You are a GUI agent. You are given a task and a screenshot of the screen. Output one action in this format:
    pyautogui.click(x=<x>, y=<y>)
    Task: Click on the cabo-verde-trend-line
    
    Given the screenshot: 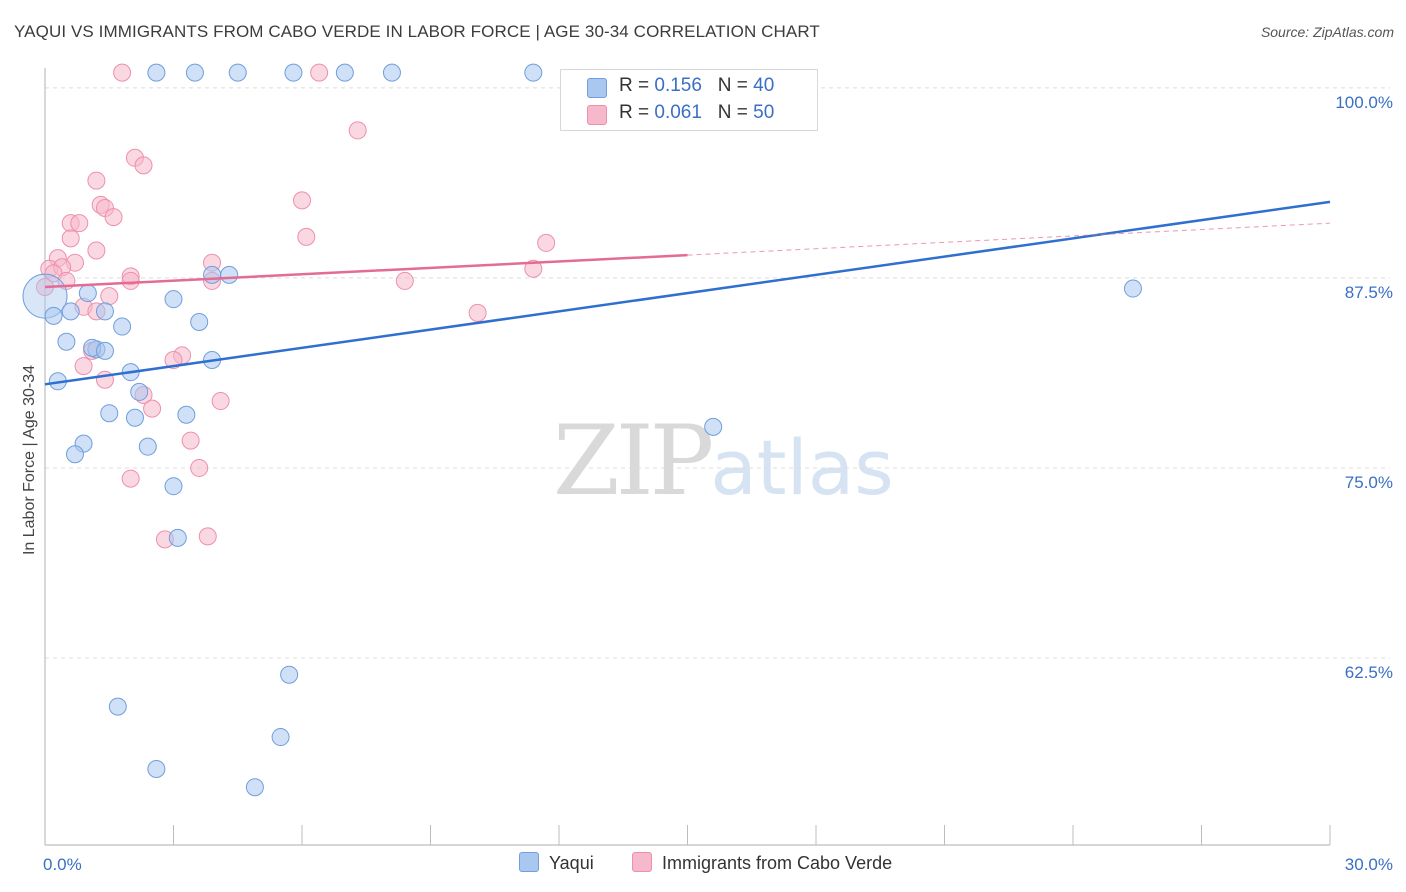 What is the action you would take?
    pyautogui.click(x=366, y=271)
    